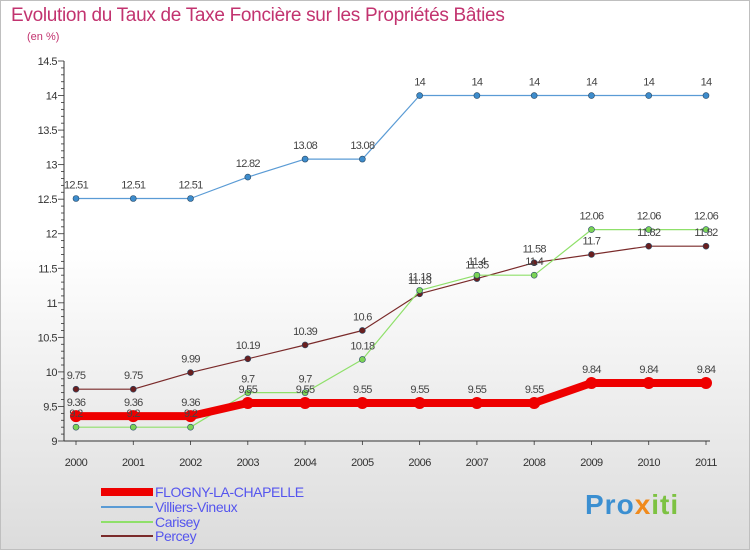 The height and width of the screenshot is (550, 750). Describe the element at coordinates (52, 304) in the screenshot. I see `y-tick-label: 11` at that location.